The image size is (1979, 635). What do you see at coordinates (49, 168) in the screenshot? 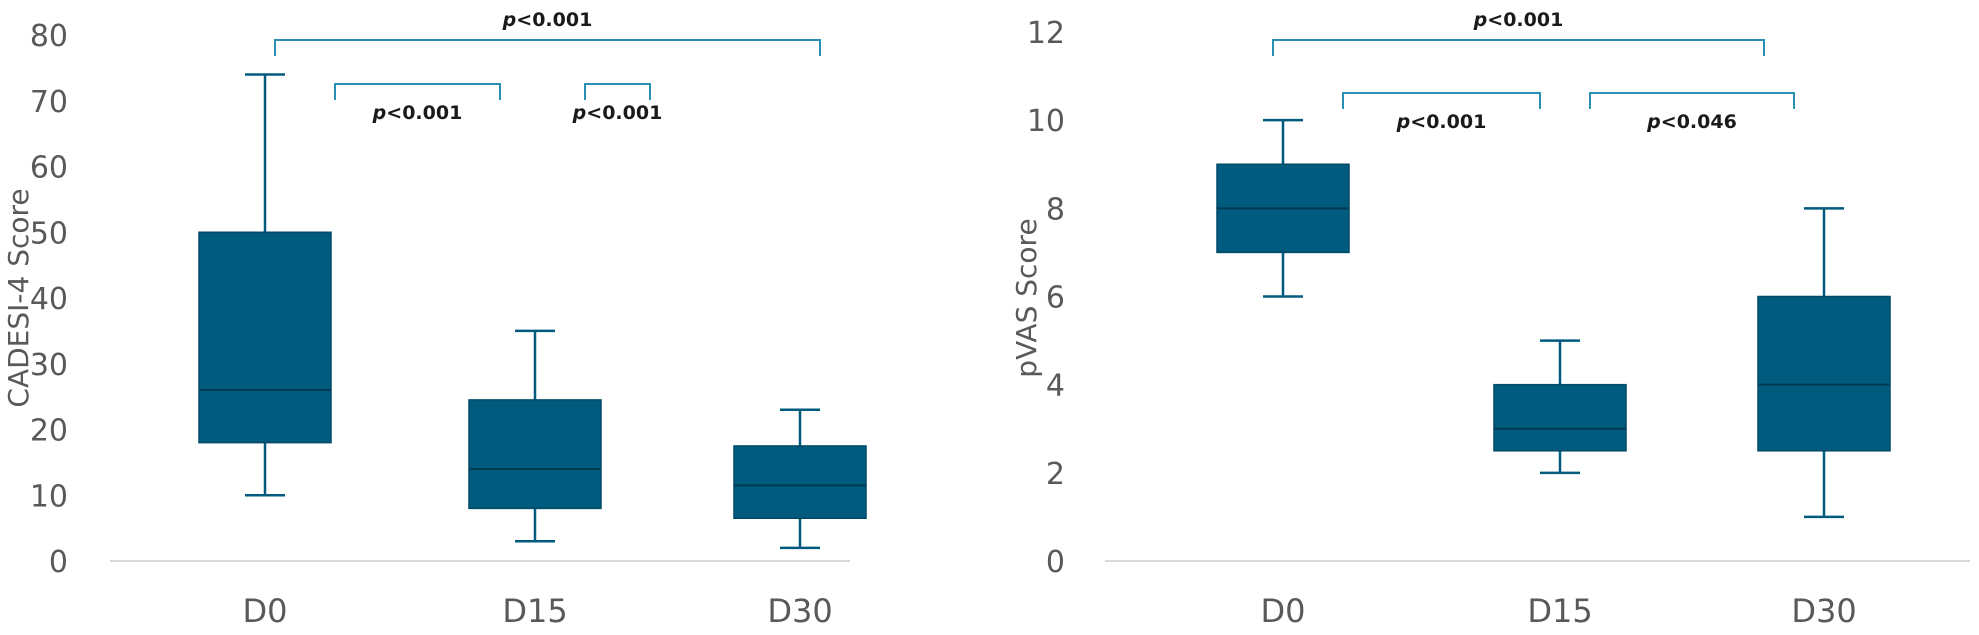
I see `y-tick-label: 60` at bounding box center [49, 168].